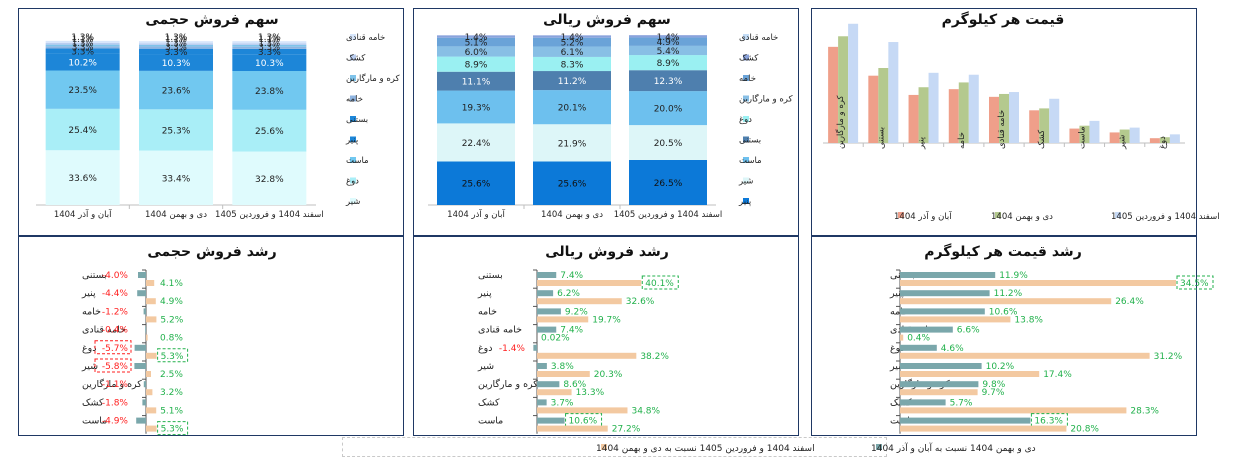  Describe the element at coordinates (115, 403) in the screenshot. I see `data-label: -1.8%` at that location.